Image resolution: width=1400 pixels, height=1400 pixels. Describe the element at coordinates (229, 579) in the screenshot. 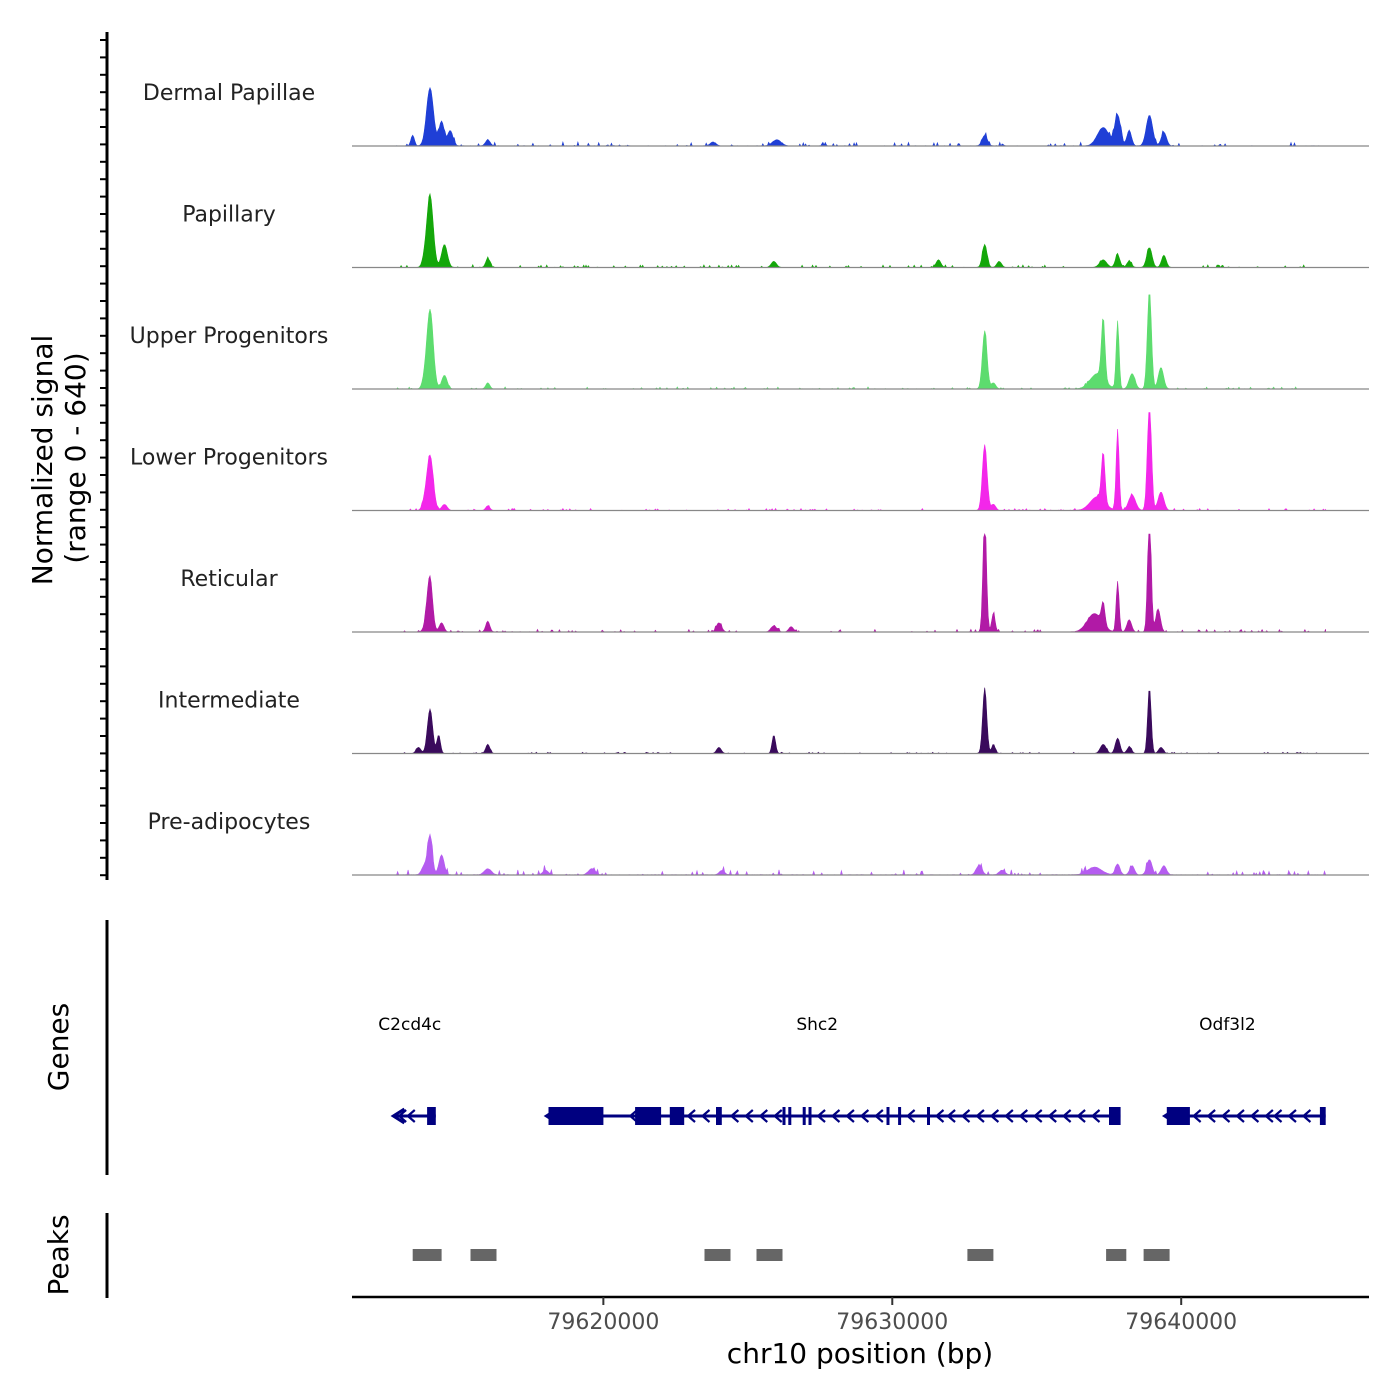

I see `track-label: Reticular` at that location.